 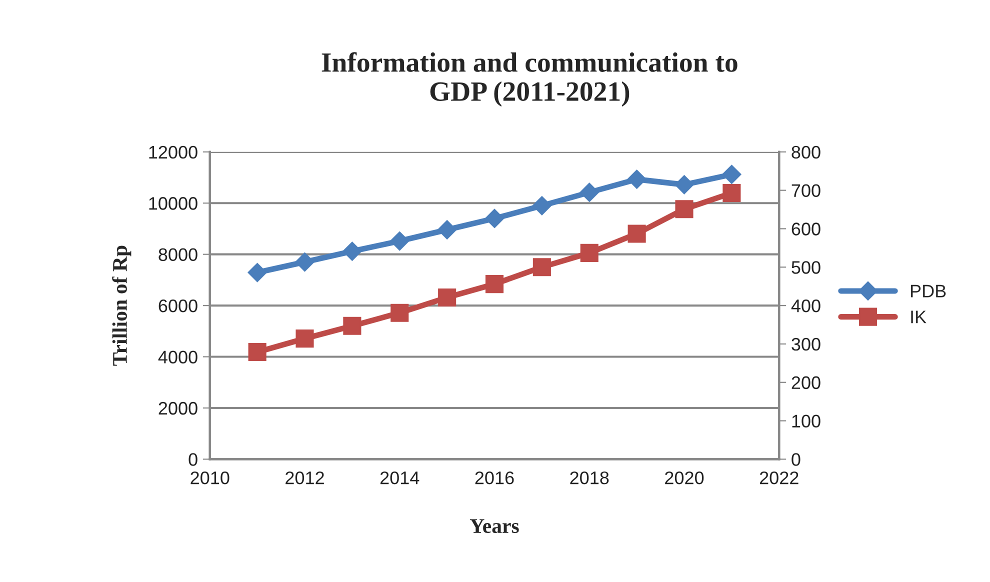 What do you see at coordinates (178, 305) in the screenshot?
I see `y-tick-label: 6000` at bounding box center [178, 305].